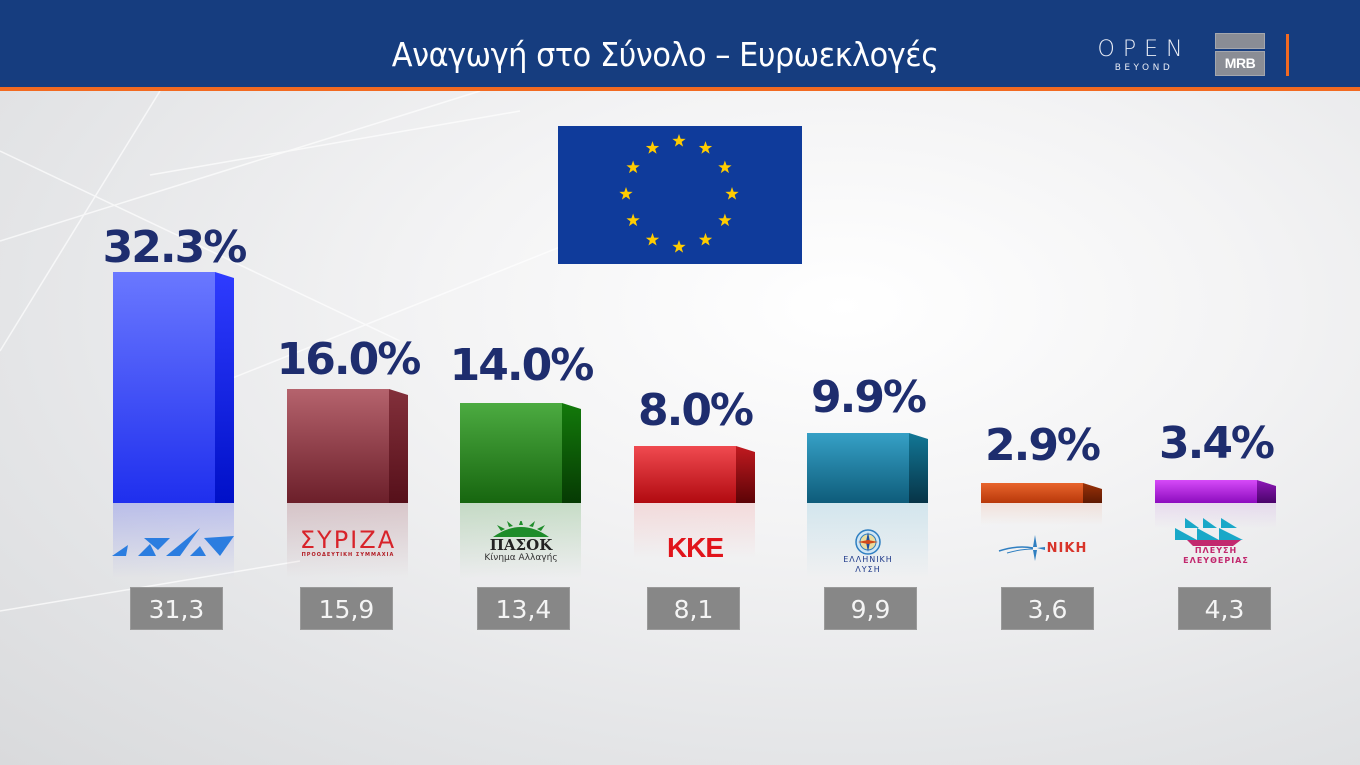 The image size is (1360, 765). What do you see at coordinates (665, 54) in the screenshot?
I see `page-title: Αναγωγή στο Σύνολο – Ευρωεκλογές` at bounding box center [665, 54].